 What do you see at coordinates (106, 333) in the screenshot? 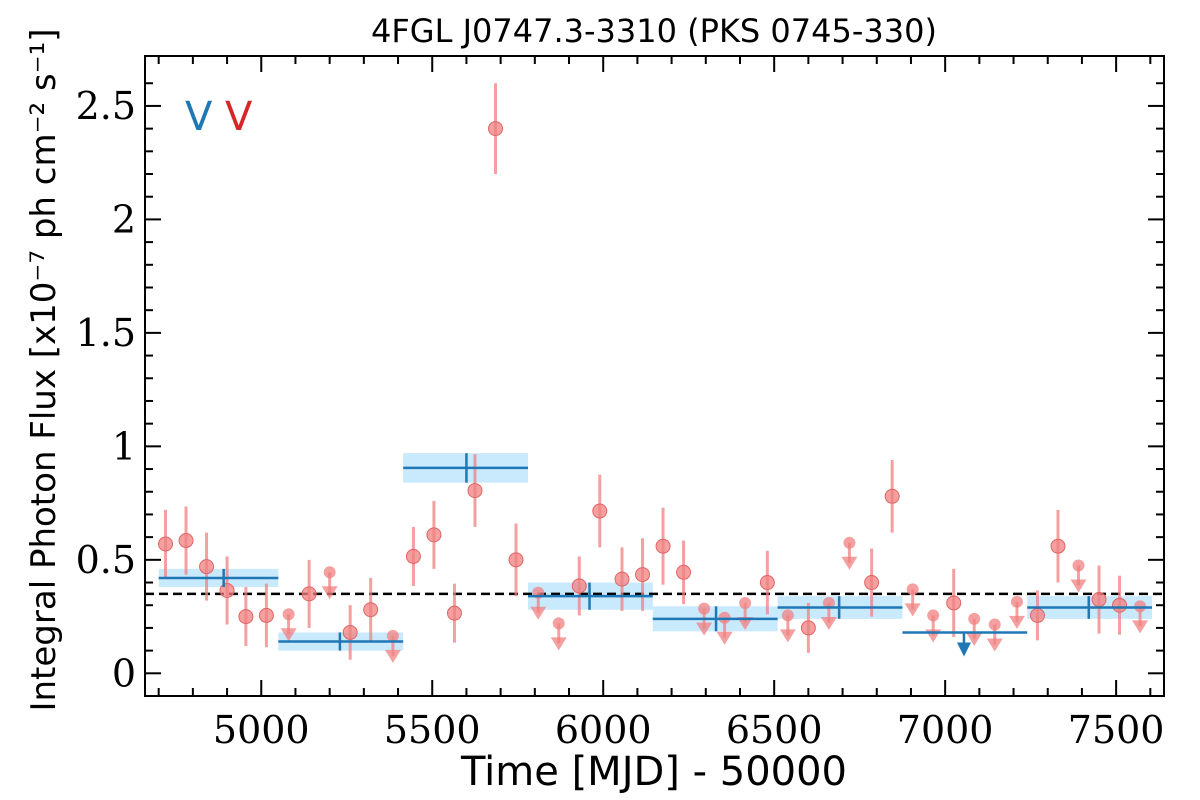
I see `y-tick-label: 1.5` at bounding box center [106, 333].